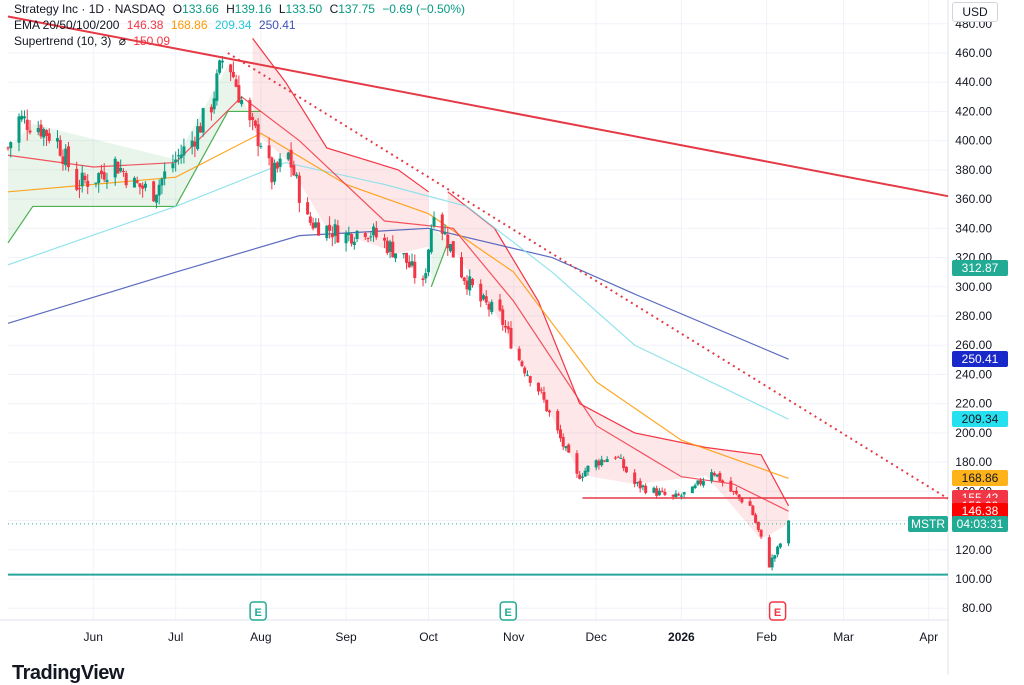 The image size is (1024, 685). Describe the element at coordinates (973, 287) in the screenshot. I see `y-tick-label: 300.00` at that location.